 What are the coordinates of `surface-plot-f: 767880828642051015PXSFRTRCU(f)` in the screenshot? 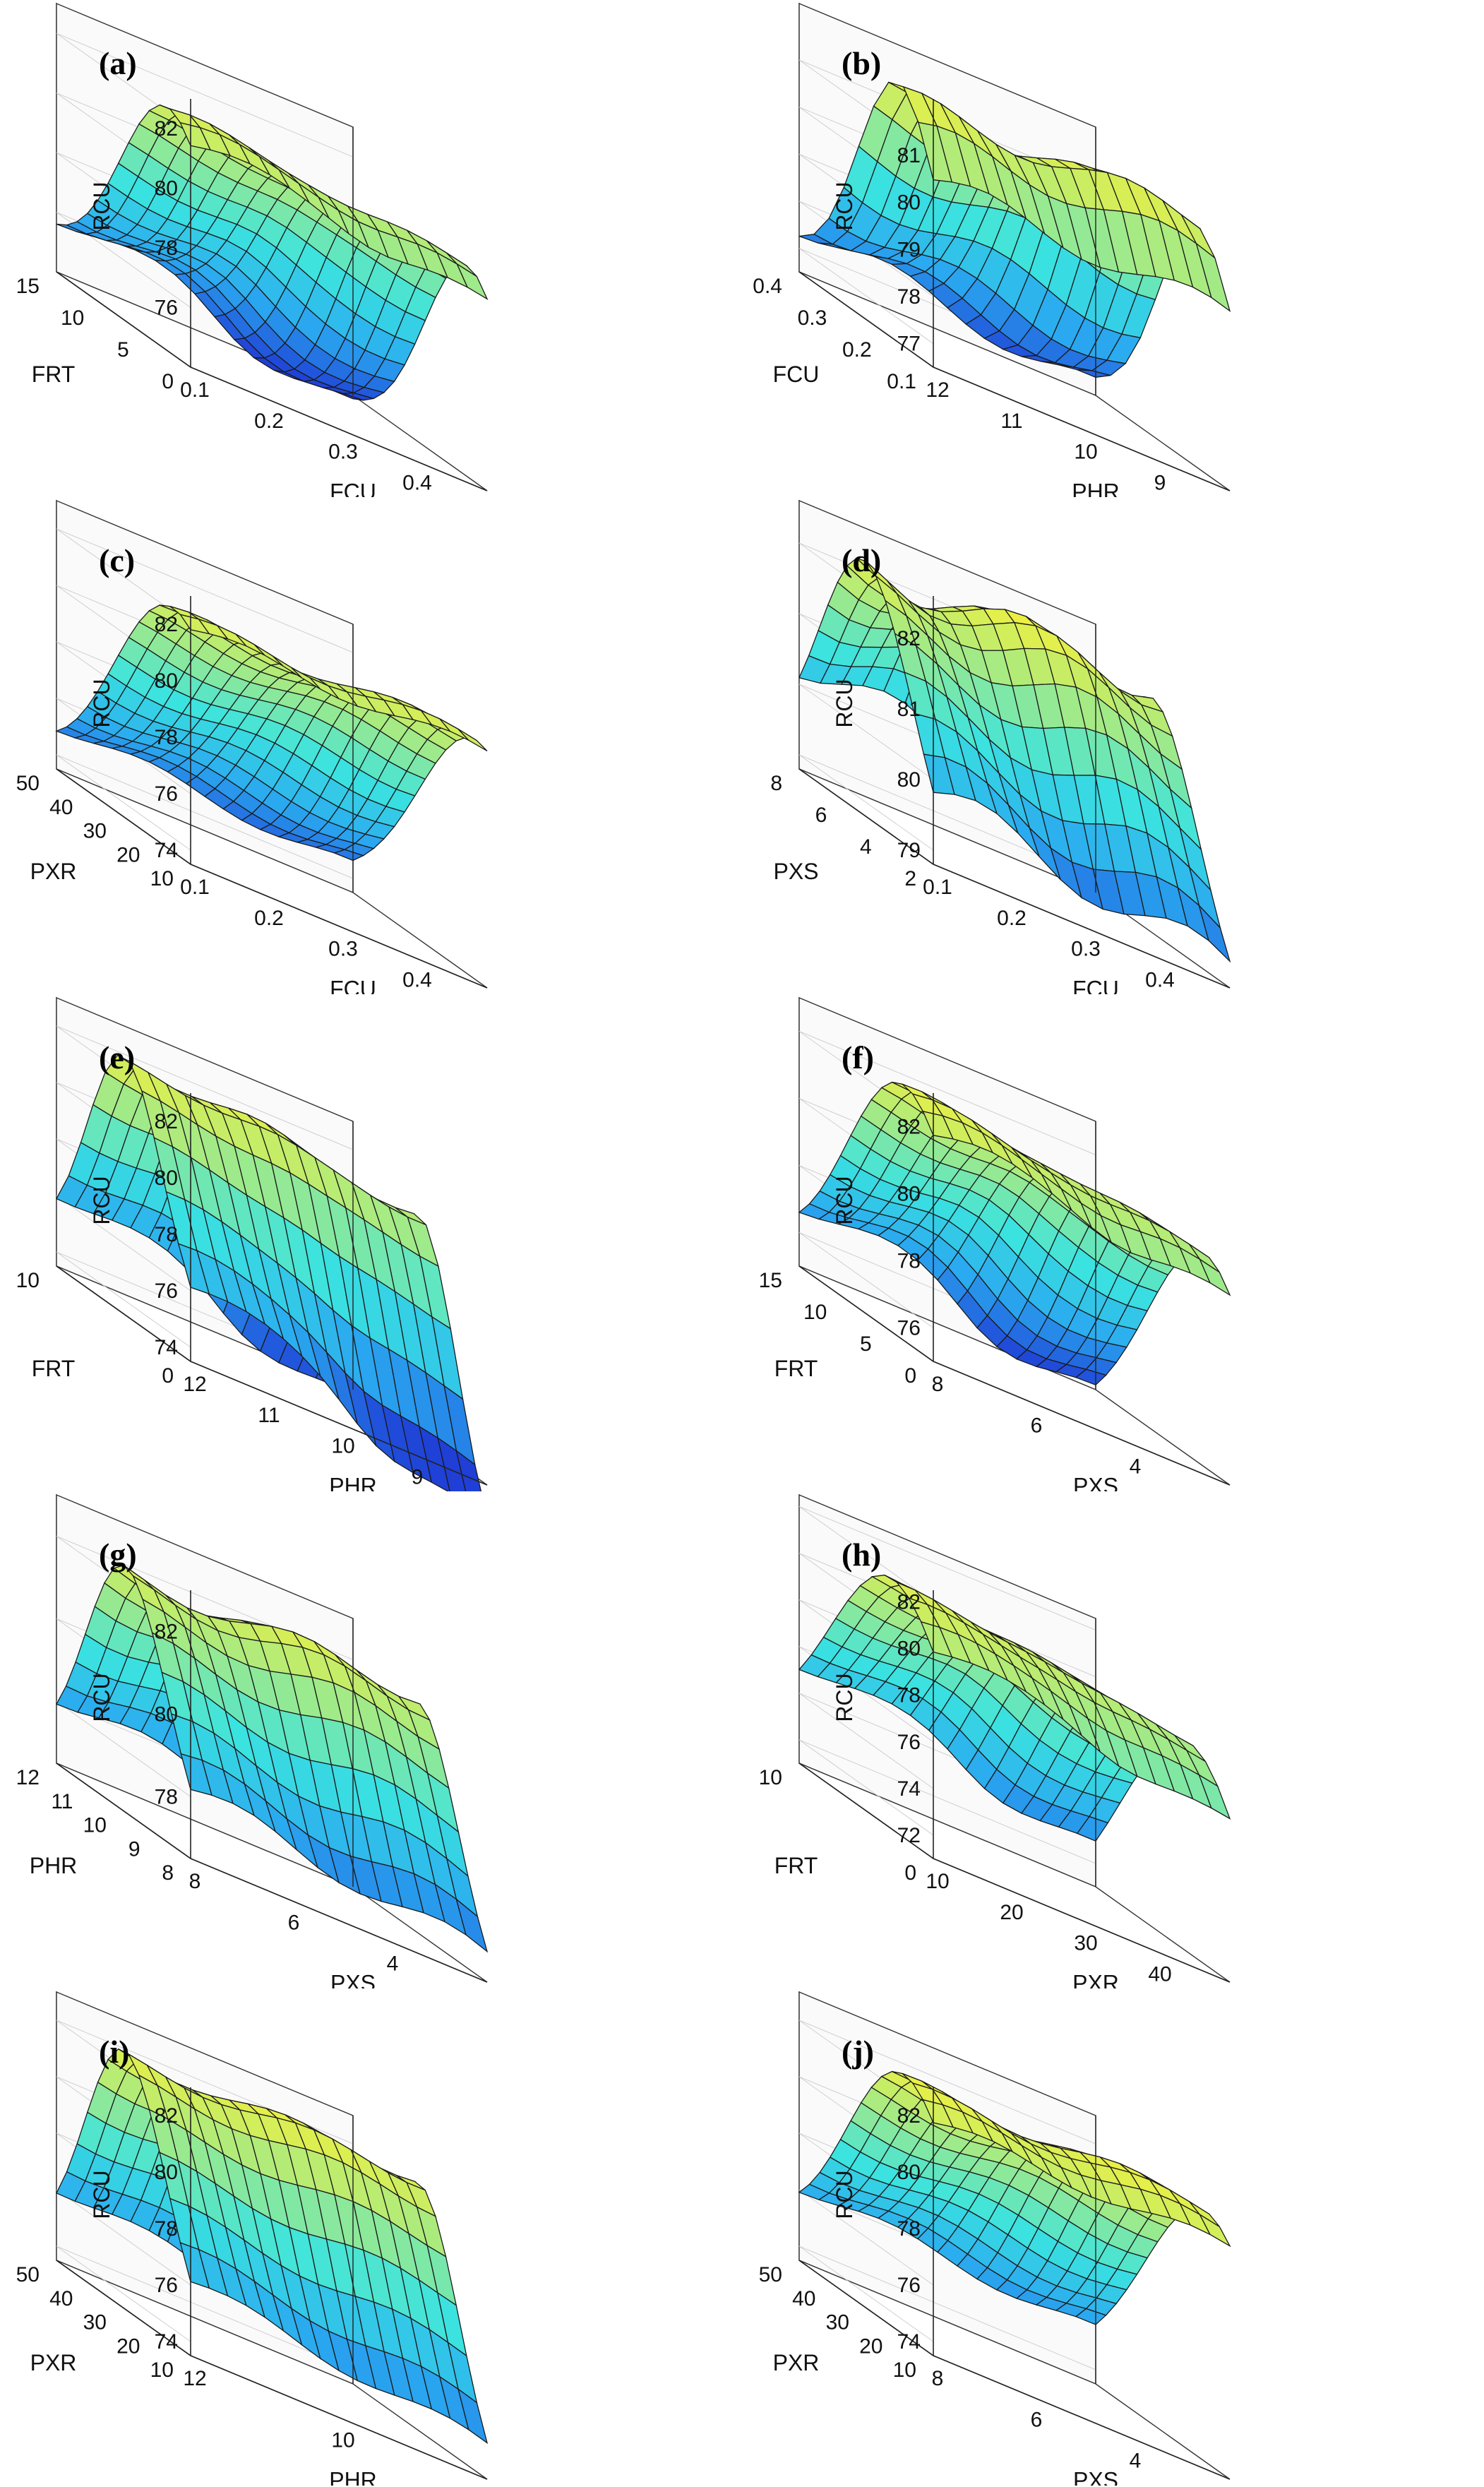 It's located at (995, 1243).